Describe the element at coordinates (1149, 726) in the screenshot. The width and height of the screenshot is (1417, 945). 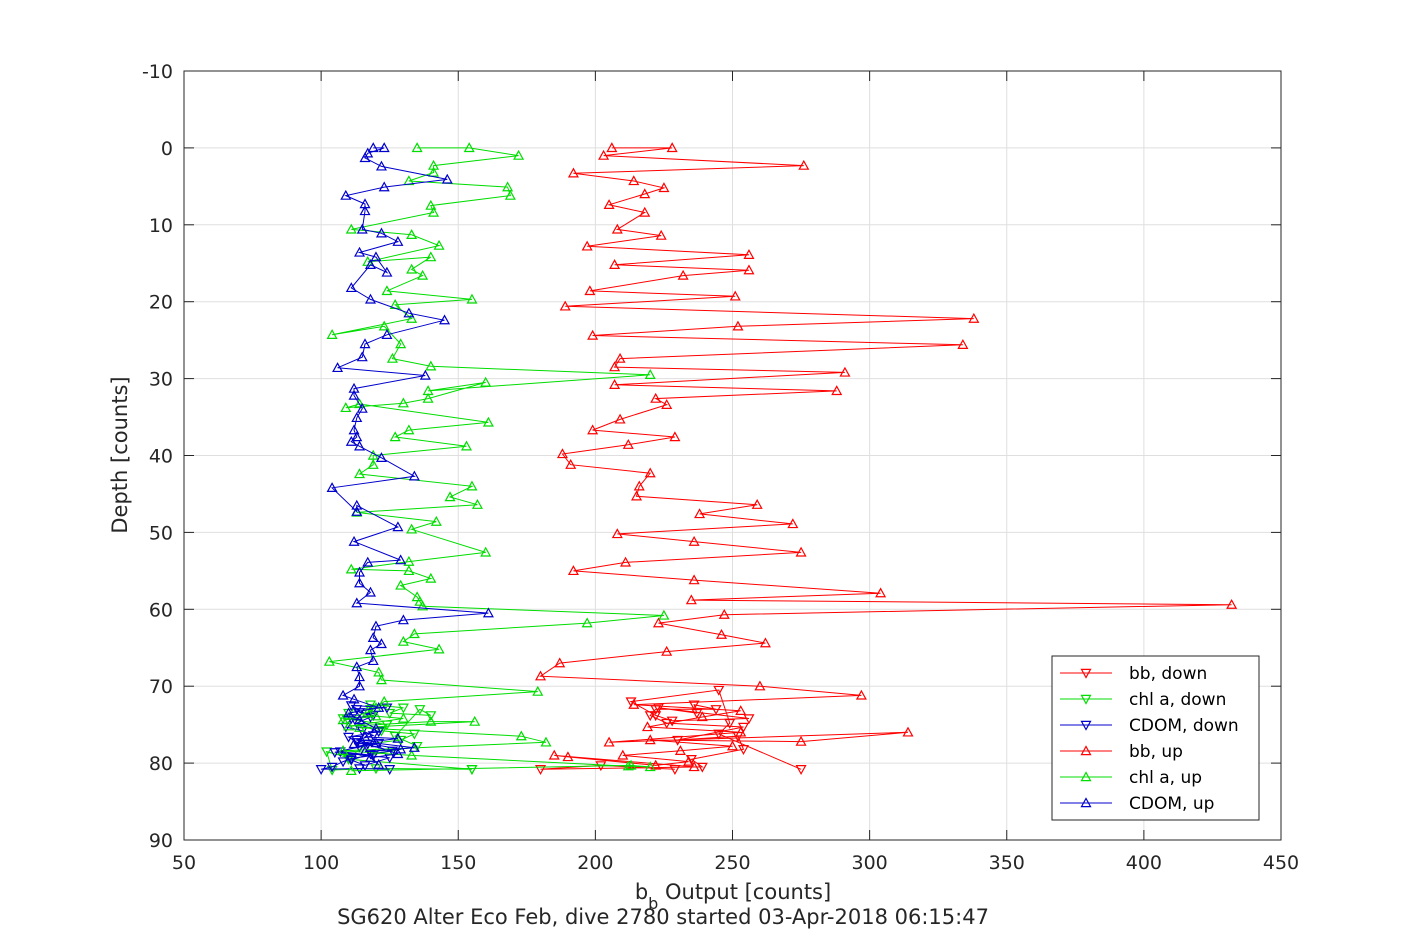
I see `legend-entry: CDOM, down` at that location.